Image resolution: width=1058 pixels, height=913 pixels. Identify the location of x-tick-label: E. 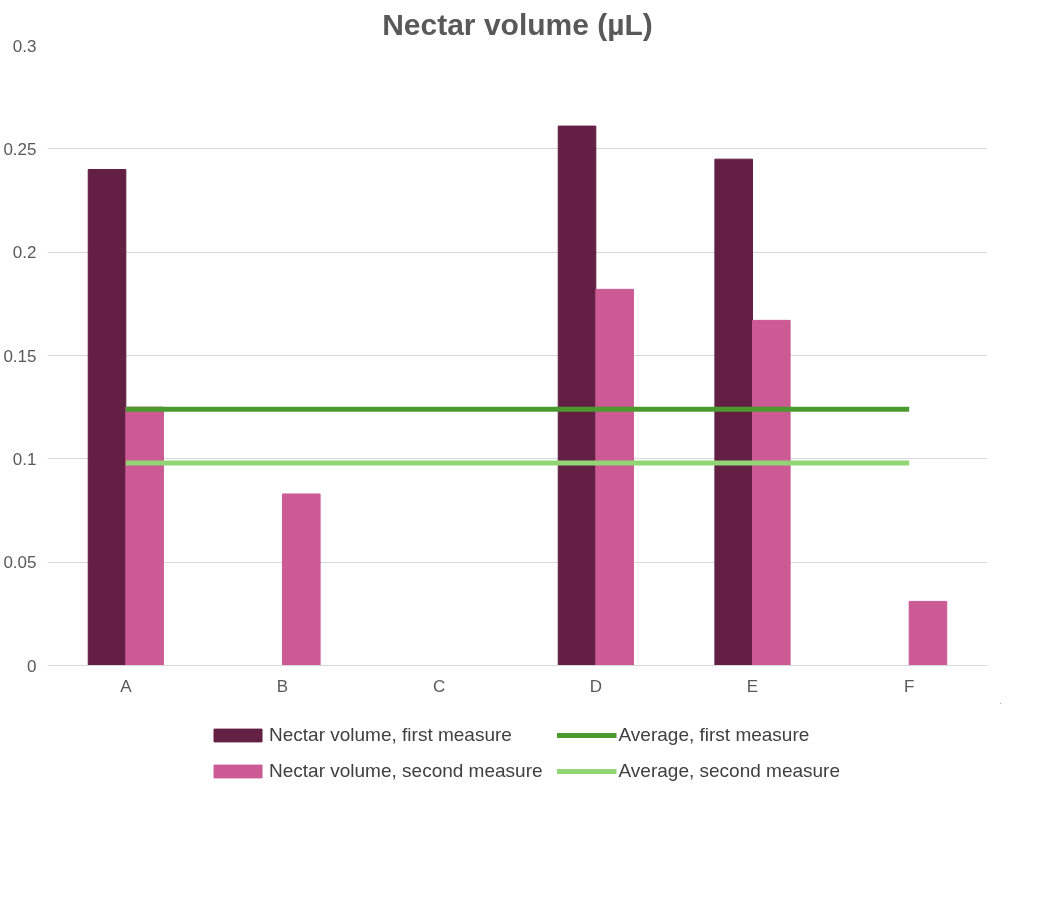
(752, 686).